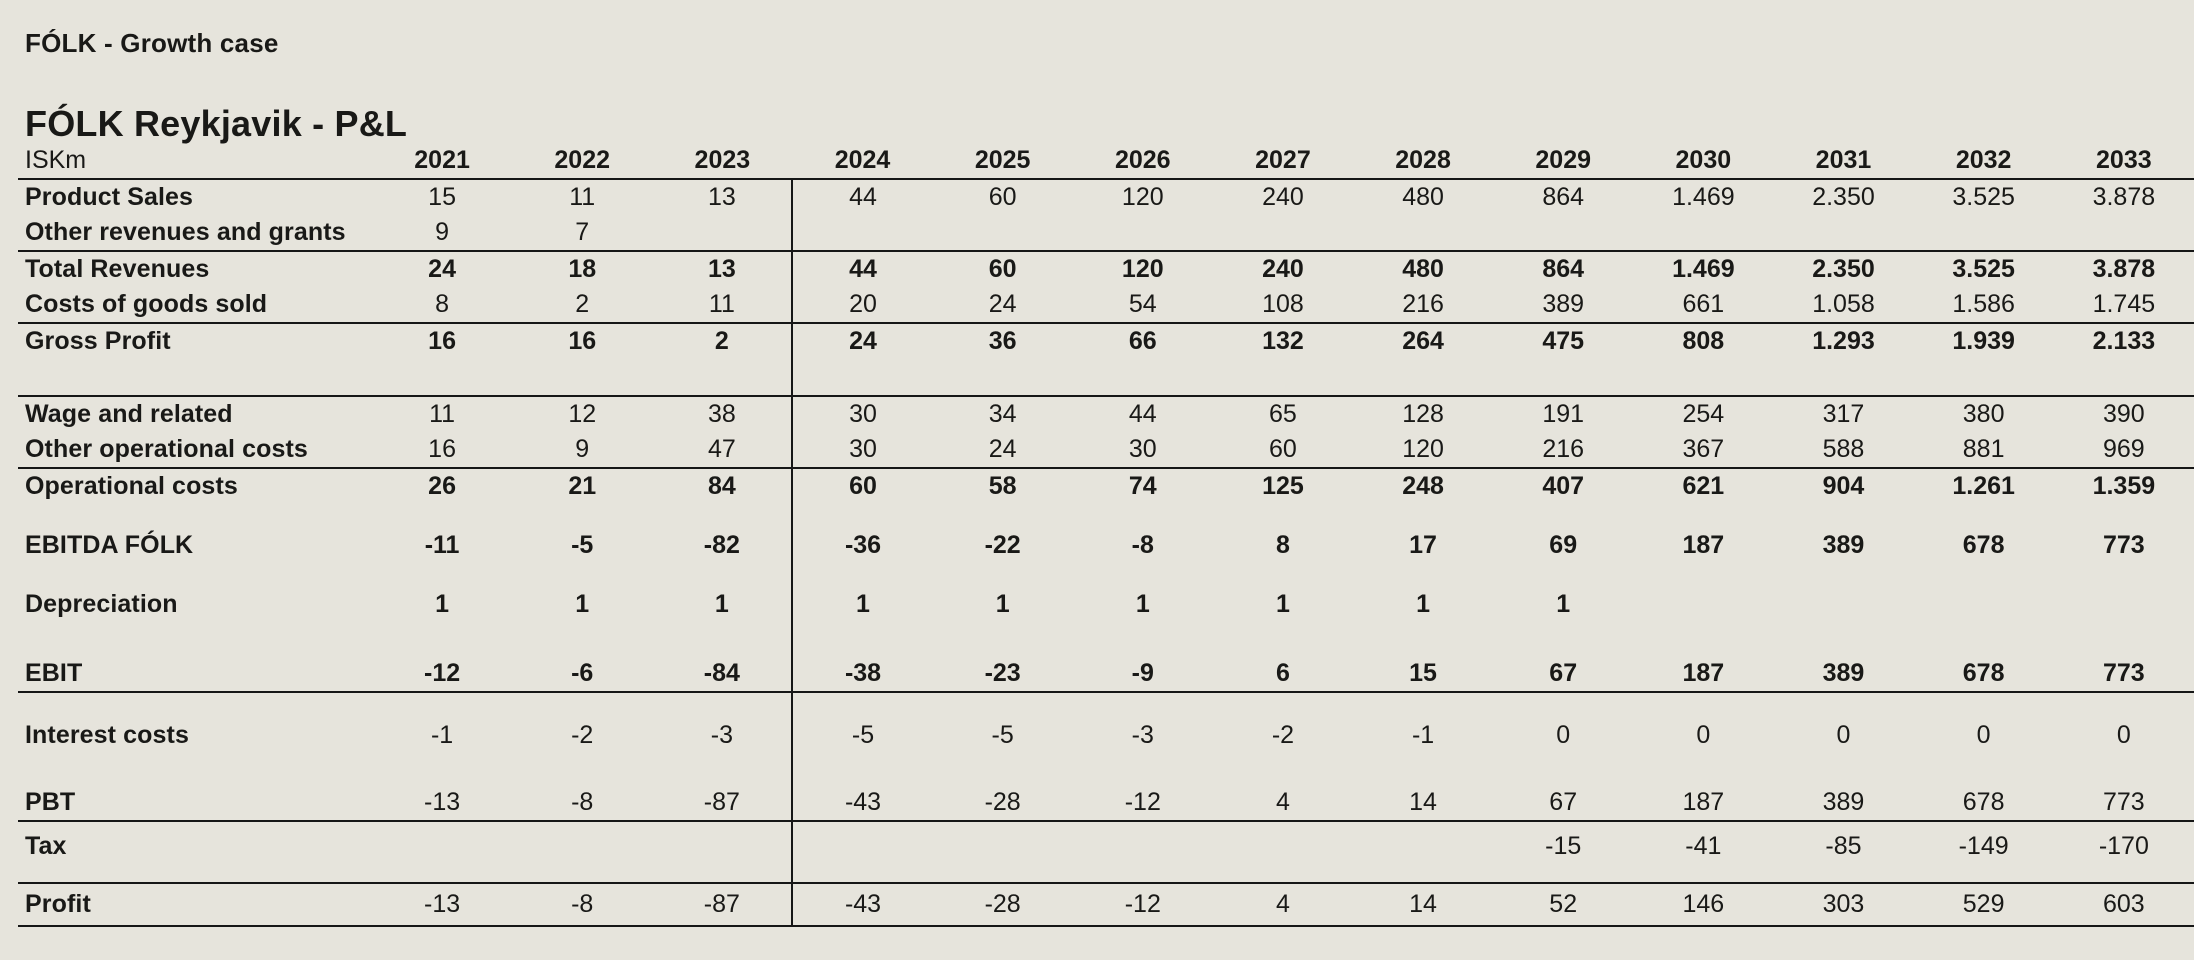 The image size is (2194, 960). What do you see at coordinates (1843, 197) in the screenshot?
I see `value-cell: 2.350` at bounding box center [1843, 197].